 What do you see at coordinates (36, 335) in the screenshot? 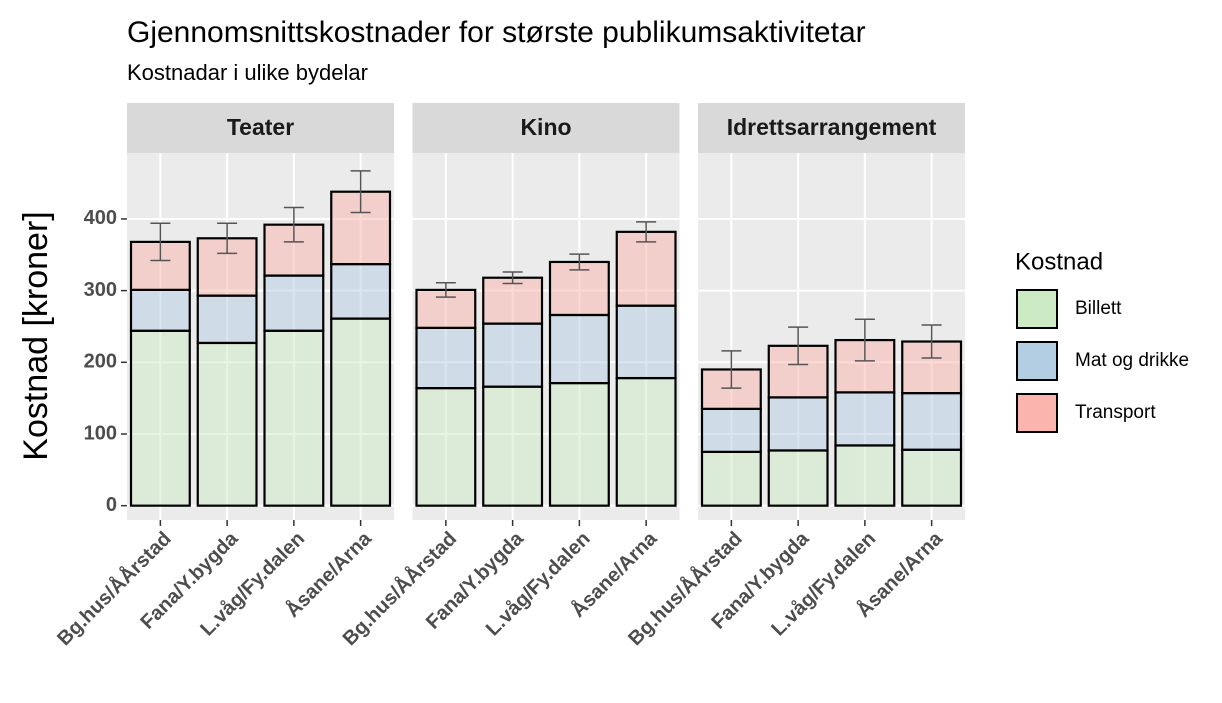
I see `y-axis-label: Kostnad [kroner]` at bounding box center [36, 335].